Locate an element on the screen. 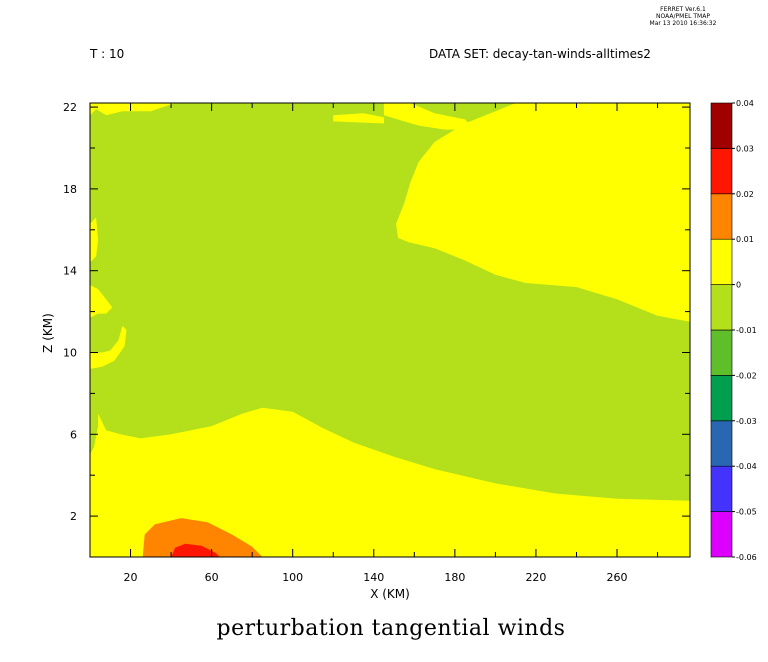 Image resolution: width=768 pixels, height=662 pixels. y-tick-label: 6 is located at coordinates (73, 434).